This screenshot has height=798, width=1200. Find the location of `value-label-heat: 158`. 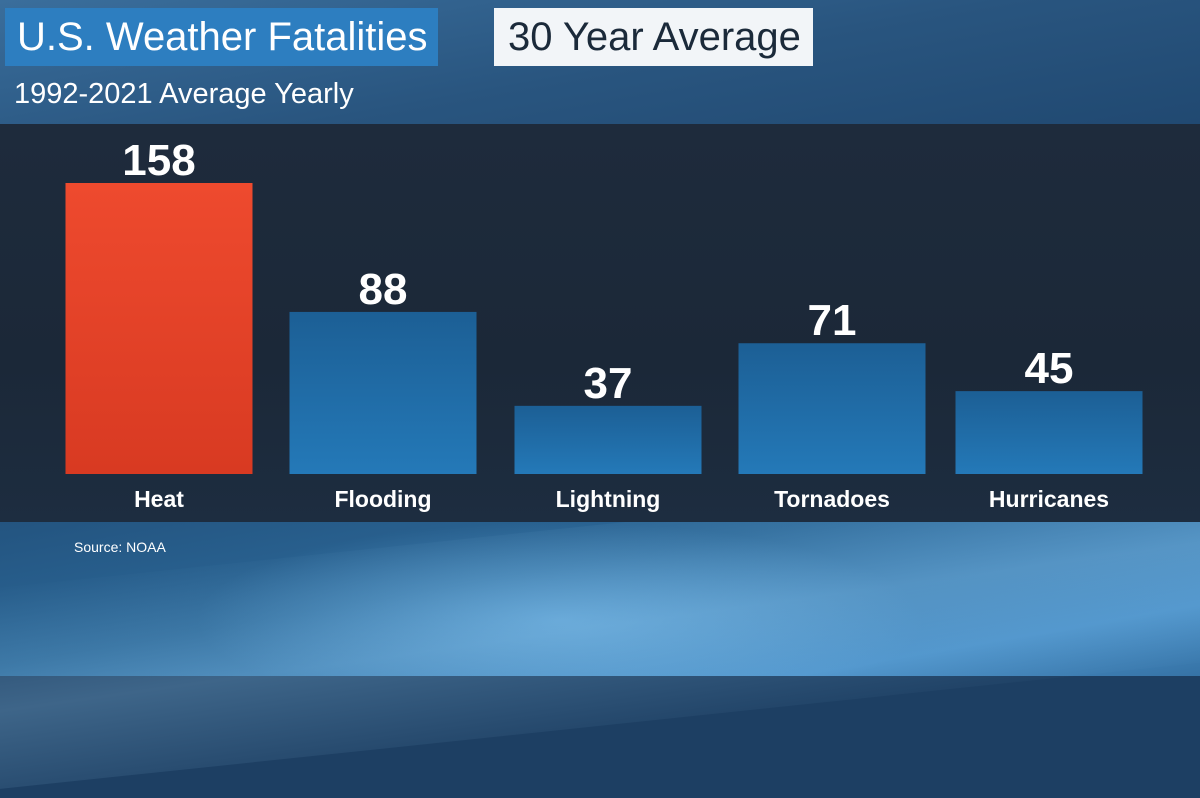

value-label-heat: 158 is located at coordinates (158, 160).